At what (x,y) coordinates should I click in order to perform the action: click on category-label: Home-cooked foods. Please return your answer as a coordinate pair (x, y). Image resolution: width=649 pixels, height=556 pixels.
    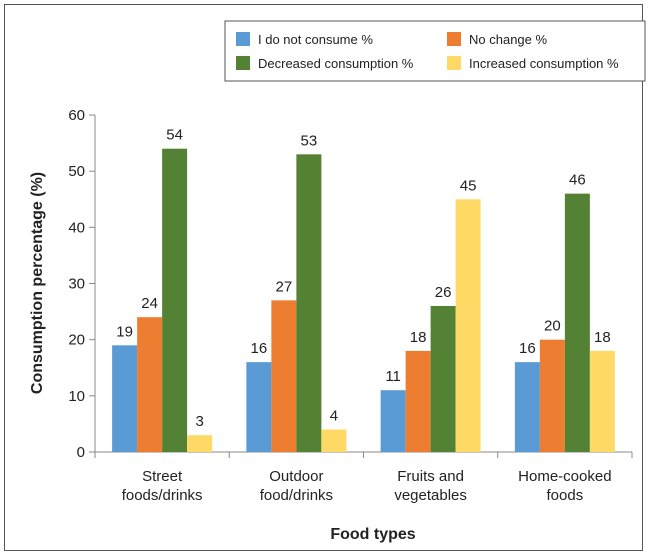
    Looking at the image, I should click on (564, 486).